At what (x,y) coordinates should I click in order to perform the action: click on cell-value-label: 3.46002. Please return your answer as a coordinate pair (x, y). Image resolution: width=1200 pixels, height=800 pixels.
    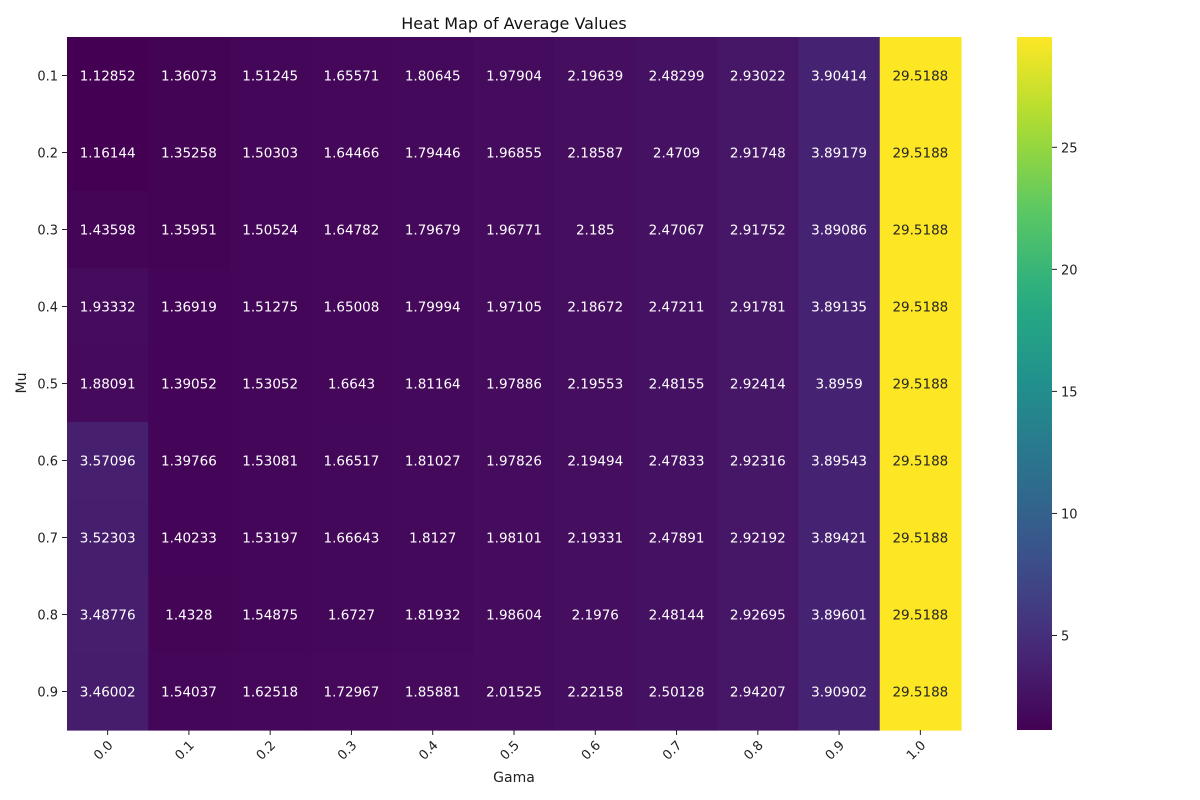
    Looking at the image, I should click on (108, 693).